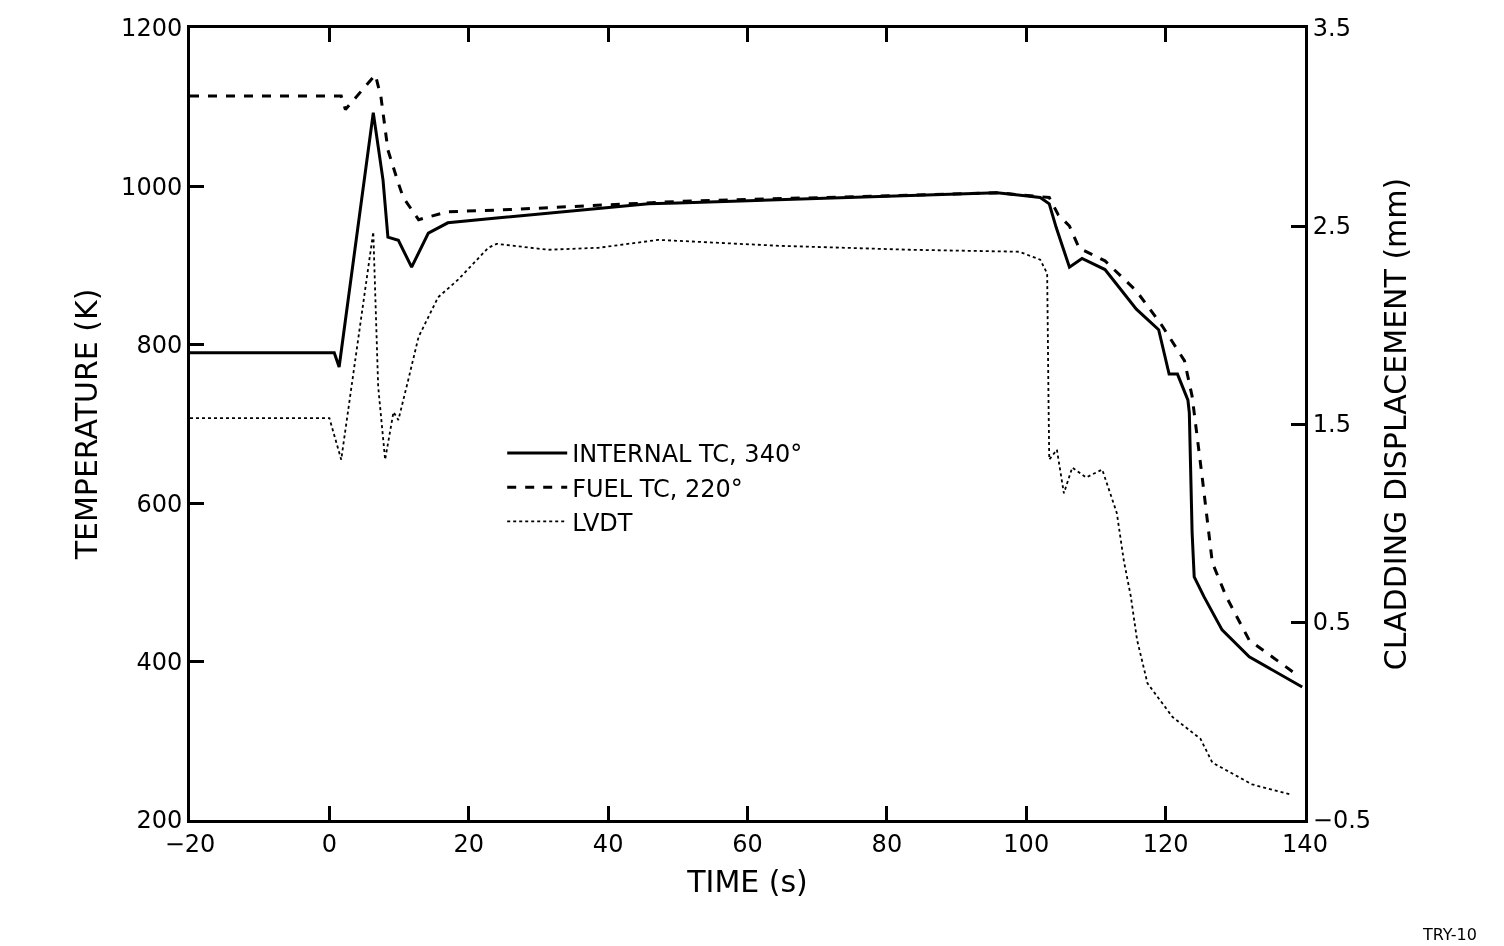 The image size is (1504, 946). Describe the element at coordinates (159, 503) in the screenshot. I see `y-tick-label: 600` at that location.